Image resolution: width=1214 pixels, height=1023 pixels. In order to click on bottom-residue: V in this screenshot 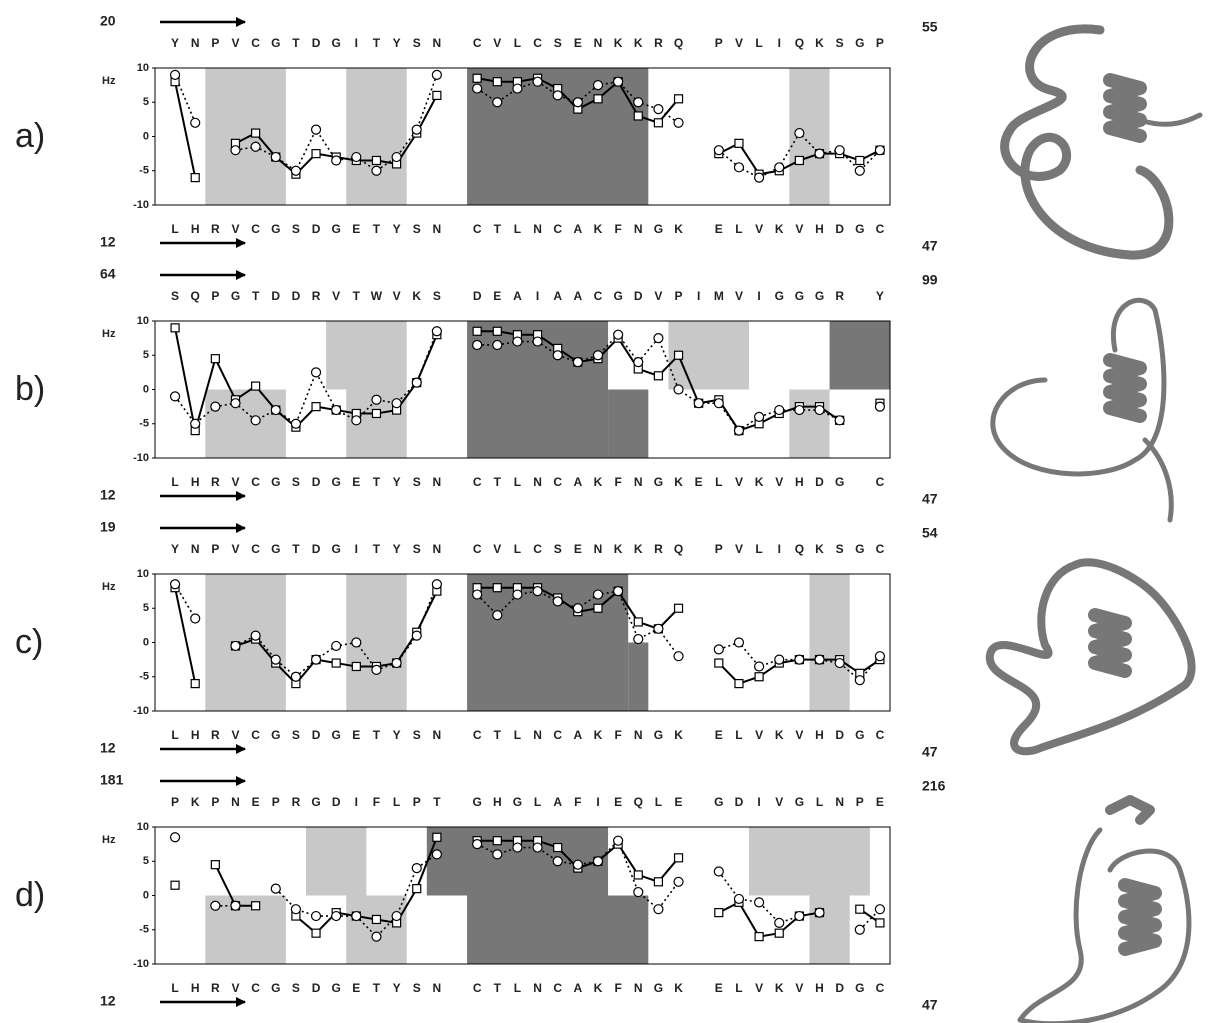, I will do `click(739, 482)`.